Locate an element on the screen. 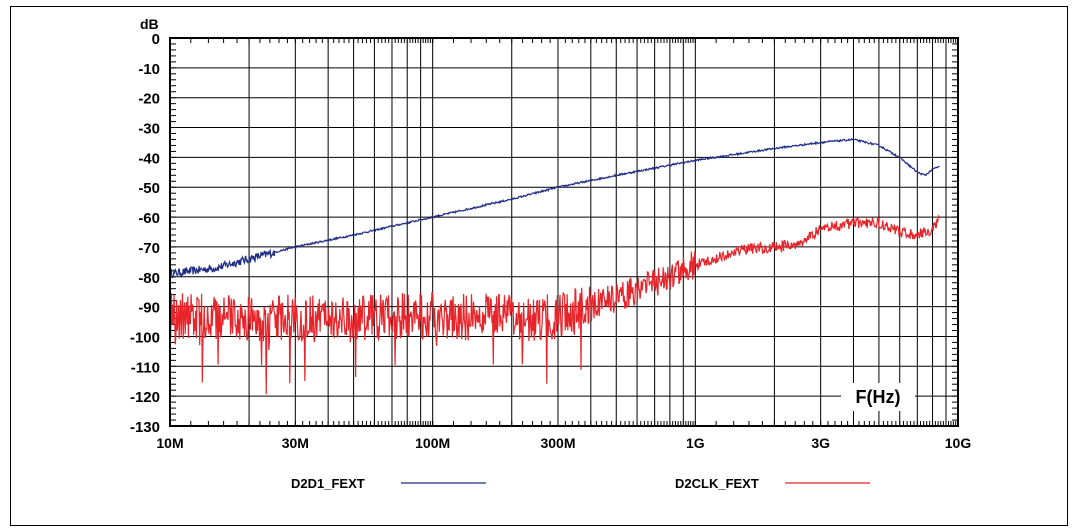  legend-label: D2CLK_FEXT is located at coordinates (717, 483).